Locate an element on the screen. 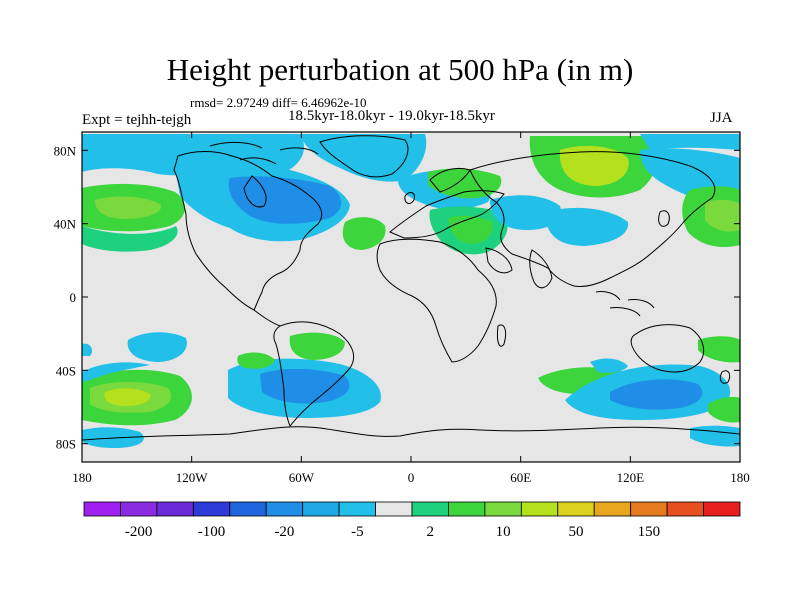 The height and width of the screenshot is (600, 800). coast-antarctica is located at coordinates (411, 433).